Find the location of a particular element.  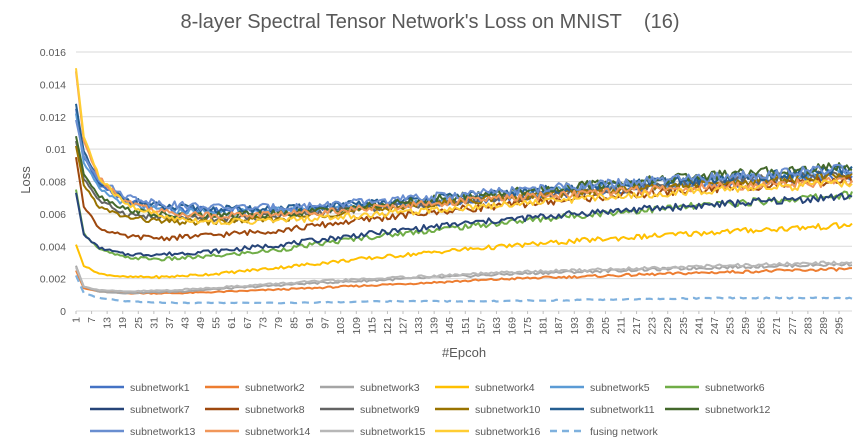

legend-item: subnetwork4 is located at coordinates (485, 388).